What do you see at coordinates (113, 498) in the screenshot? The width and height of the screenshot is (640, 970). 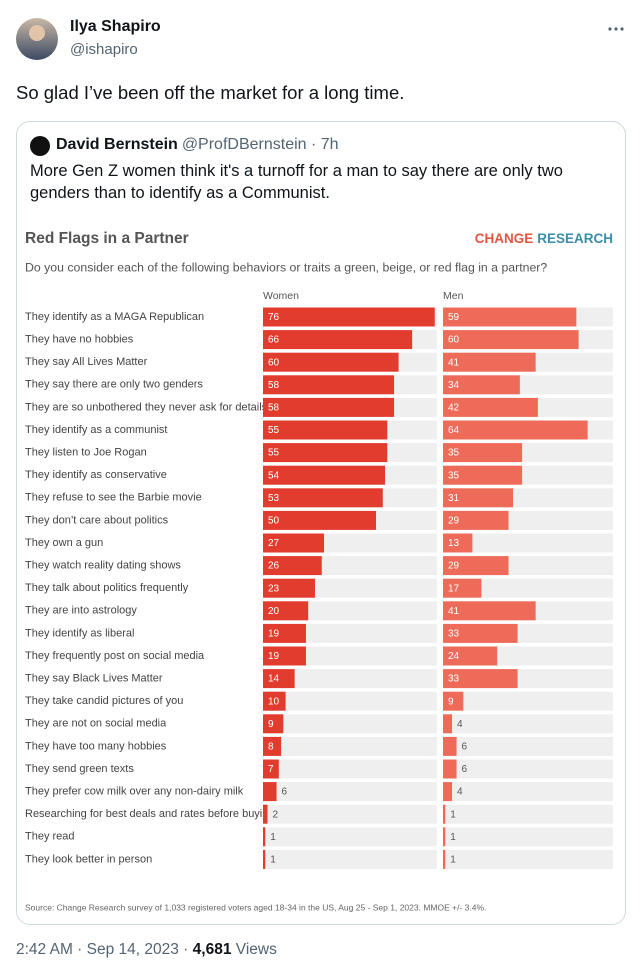 I see `category-label: They refuse to see the Barbie movie` at bounding box center [113, 498].